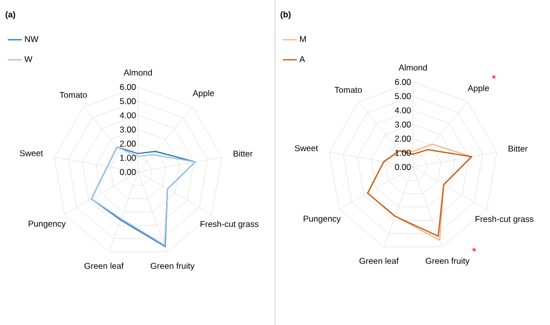 This screenshot has width=550, height=325. Describe the element at coordinates (128, 157) in the screenshot. I see `y-tick-label: 1.00` at that location.